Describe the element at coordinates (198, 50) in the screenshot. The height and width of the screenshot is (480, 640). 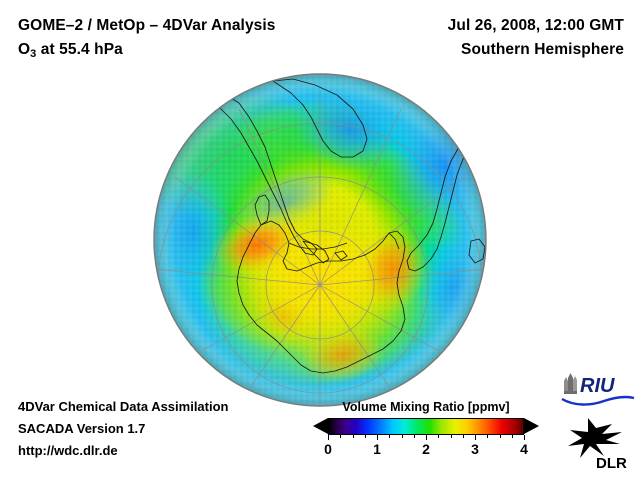
I see `page-subtitle: O3 at 55.4 hPa` at that location.